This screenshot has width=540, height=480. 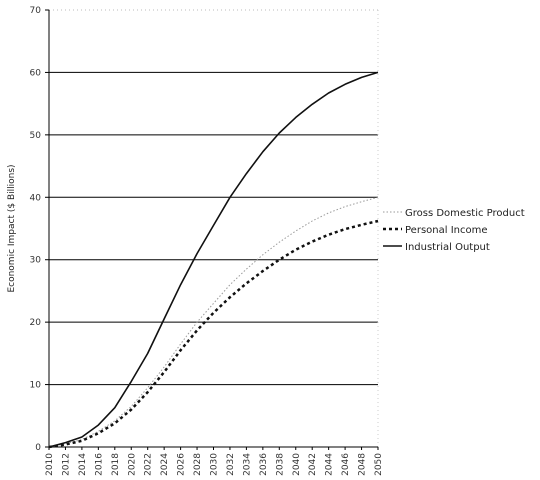 What do you see at coordinates (379, 464) in the screenshot?
I see `x-tick-label: 2050` at bounding box center [379, 464].